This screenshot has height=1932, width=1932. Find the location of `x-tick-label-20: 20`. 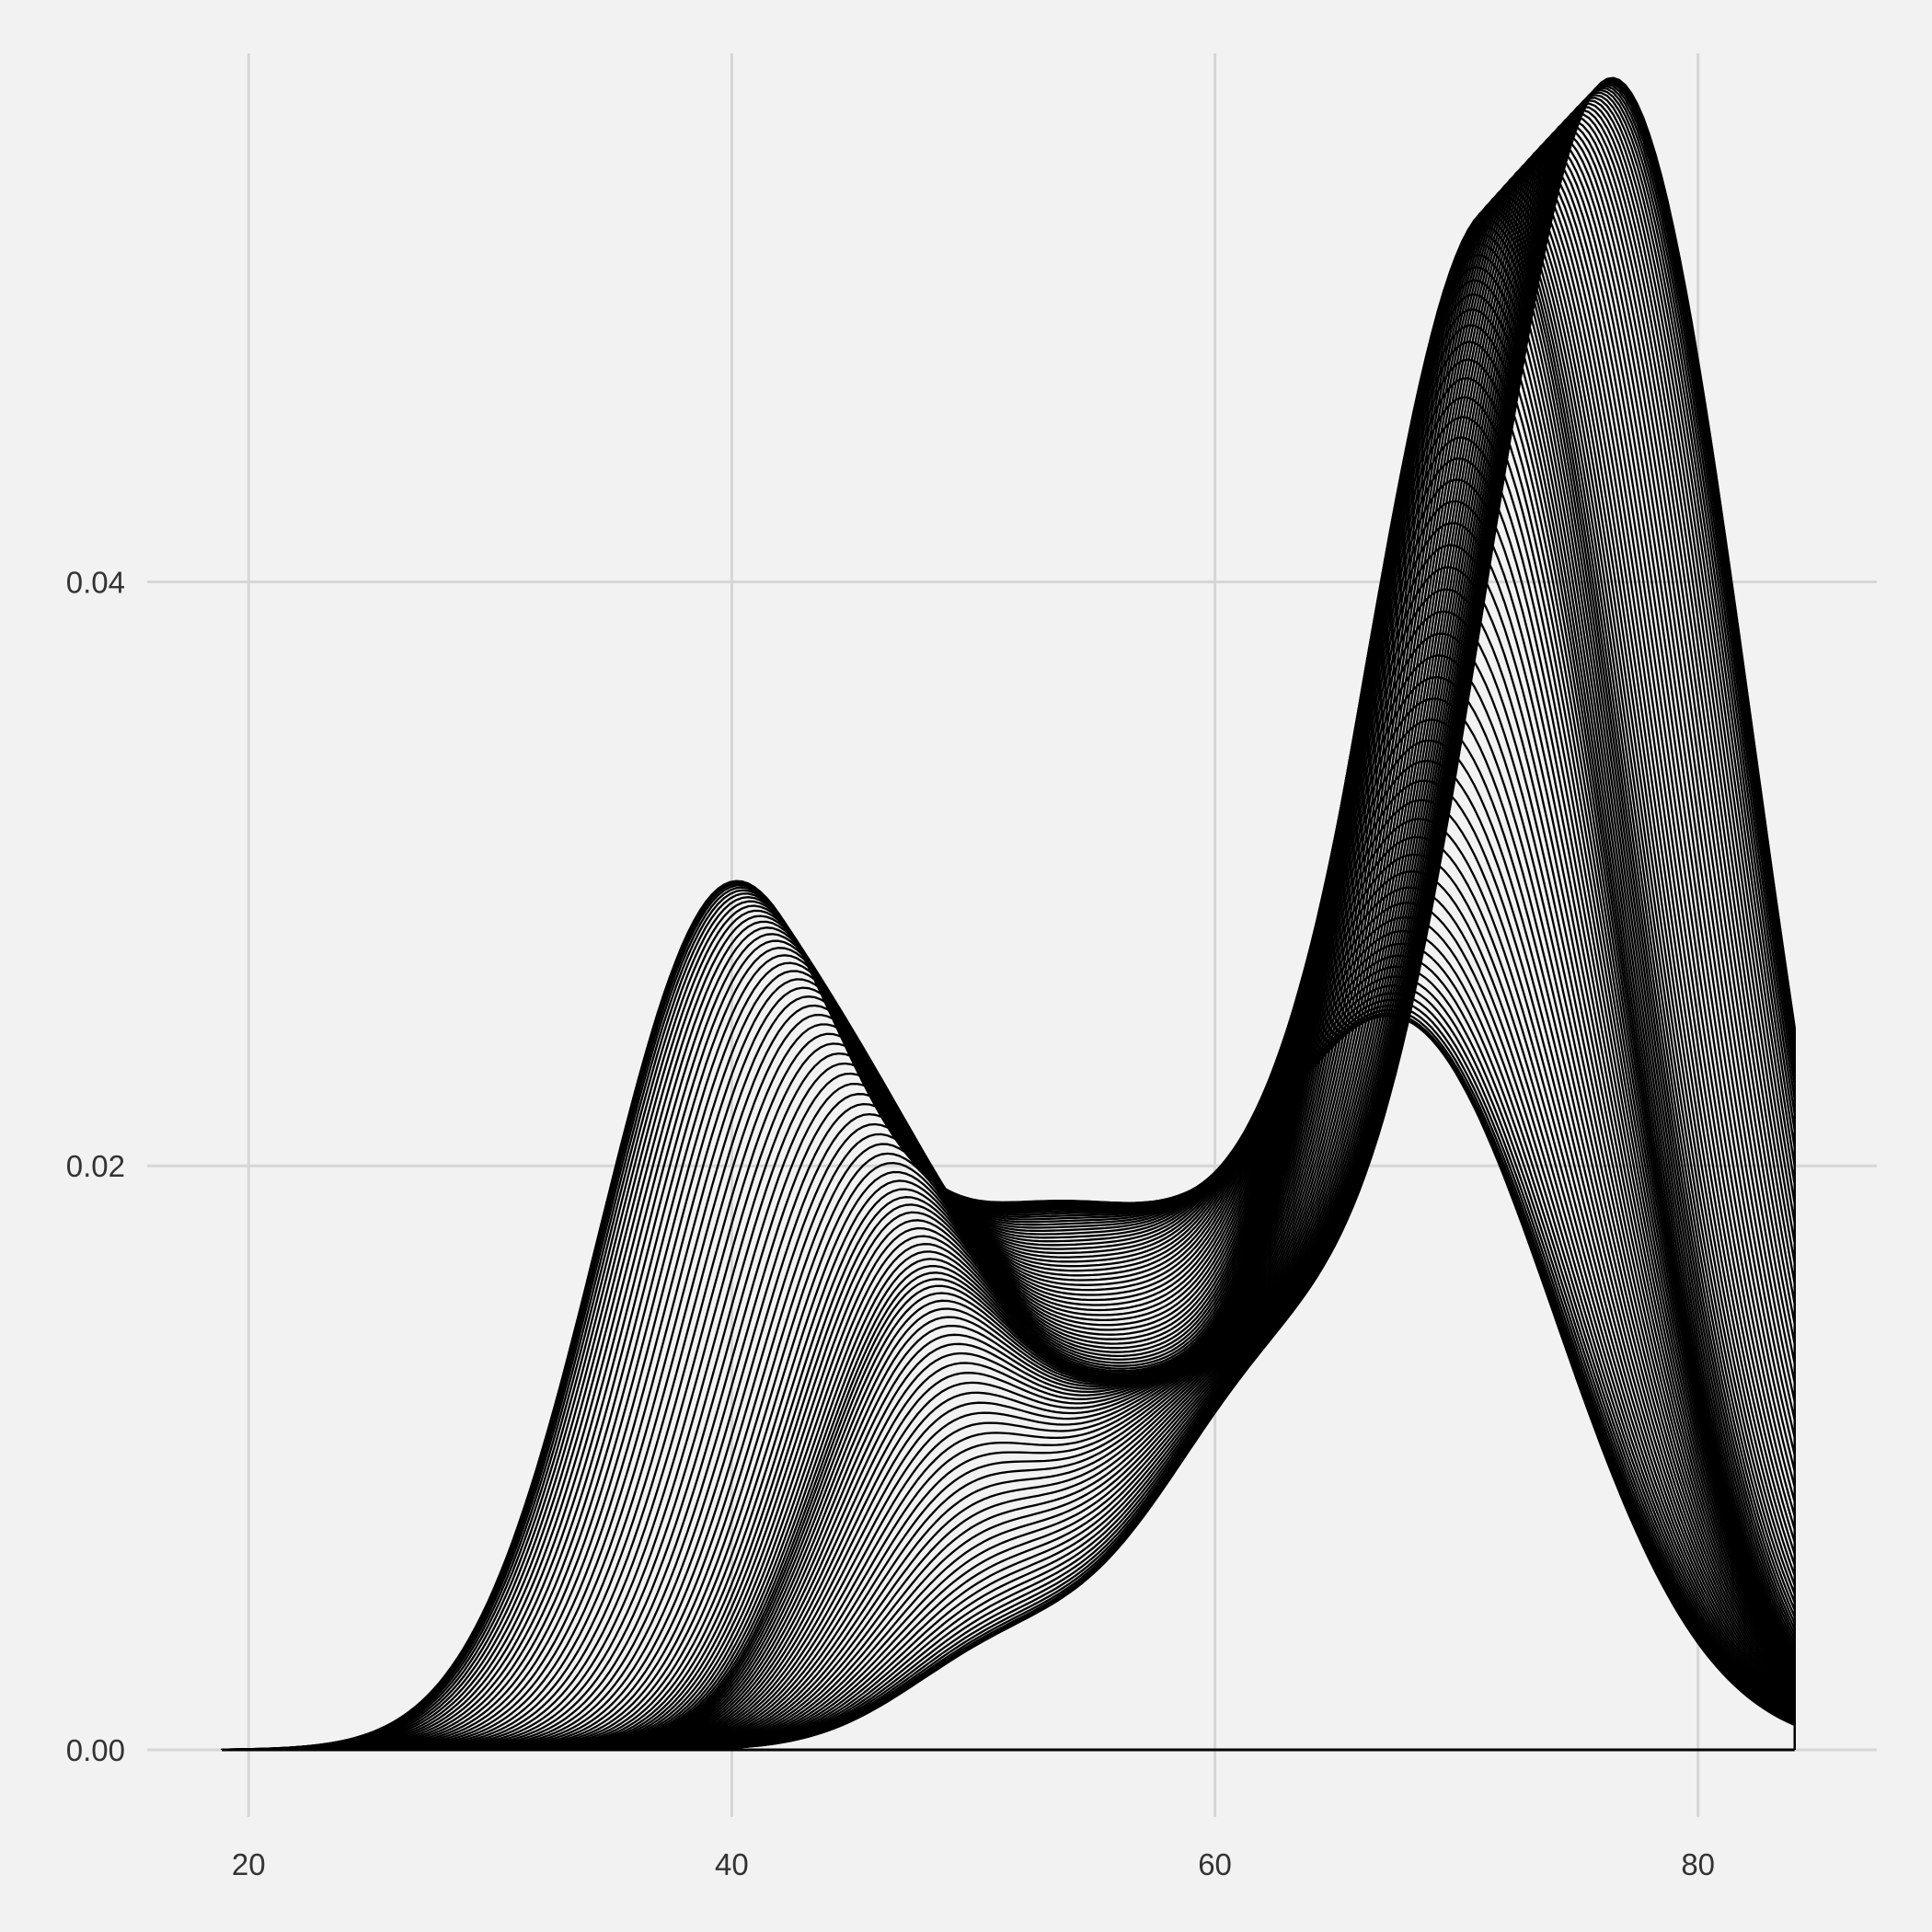

x-tick-label-20: 20 is located at coordinates (249, 1864).